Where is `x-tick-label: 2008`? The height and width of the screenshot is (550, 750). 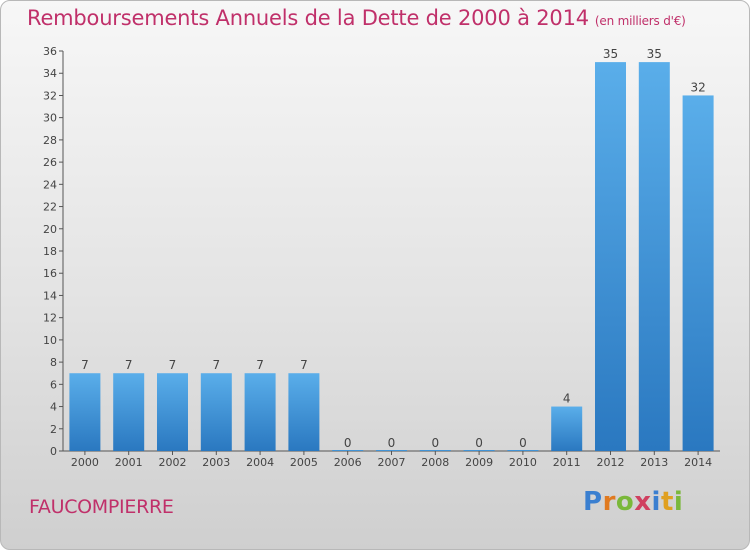
x-tick-label: 2008 is located at coordinates (435, 462).